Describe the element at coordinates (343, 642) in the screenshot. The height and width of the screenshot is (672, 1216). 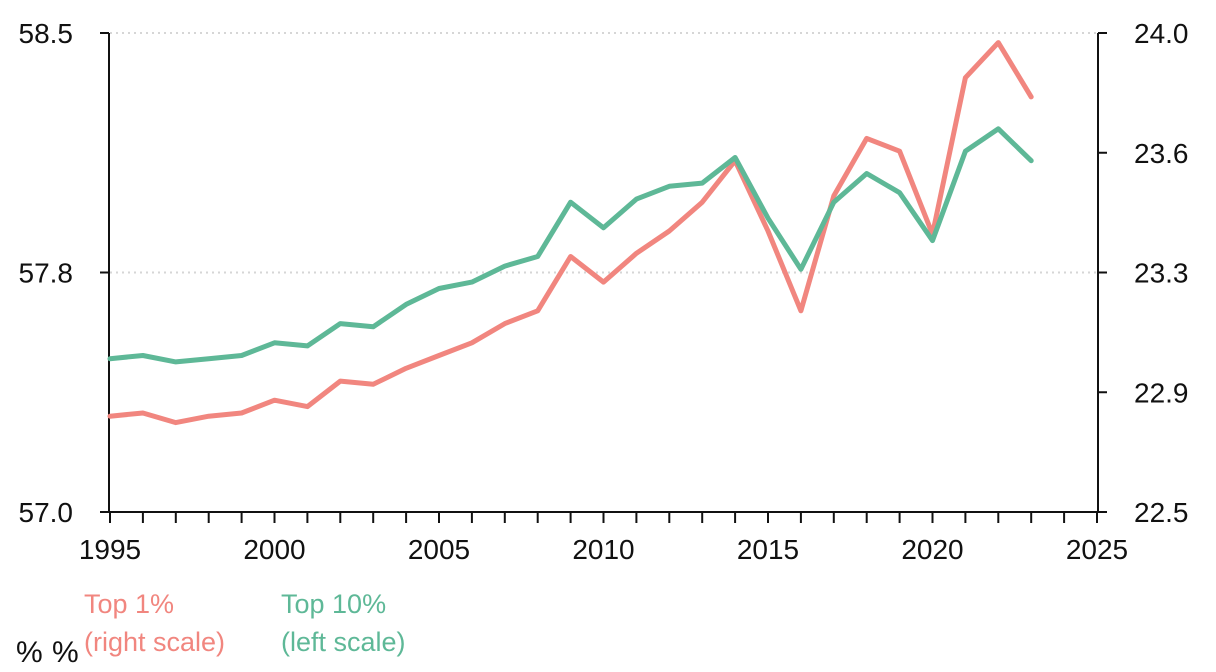
I see `legend-top10-scale-note: (left scale)` at that location.